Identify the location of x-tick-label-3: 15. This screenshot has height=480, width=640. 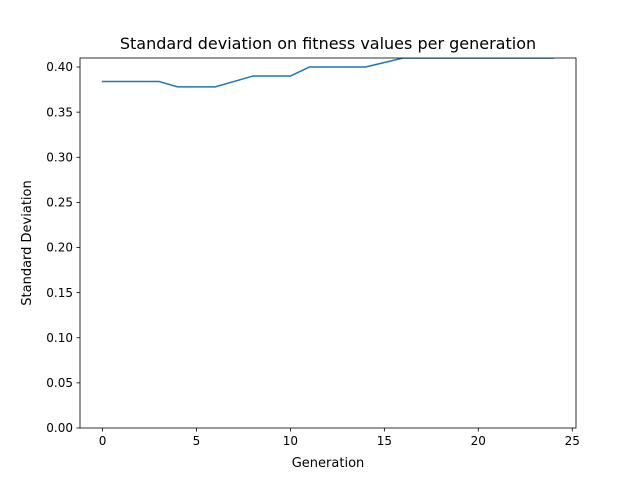
(384, 441).